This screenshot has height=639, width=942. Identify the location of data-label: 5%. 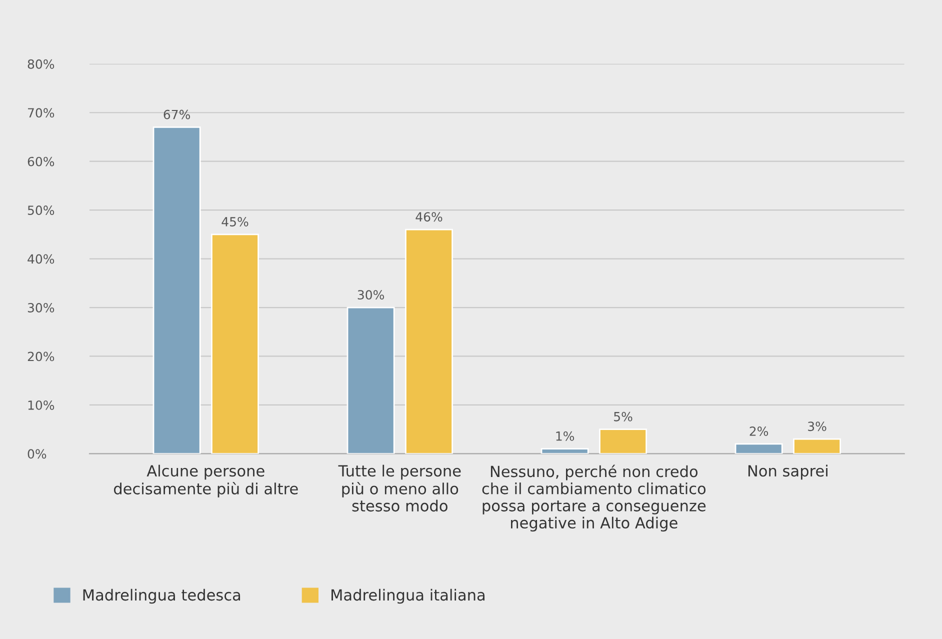
(623, 417).